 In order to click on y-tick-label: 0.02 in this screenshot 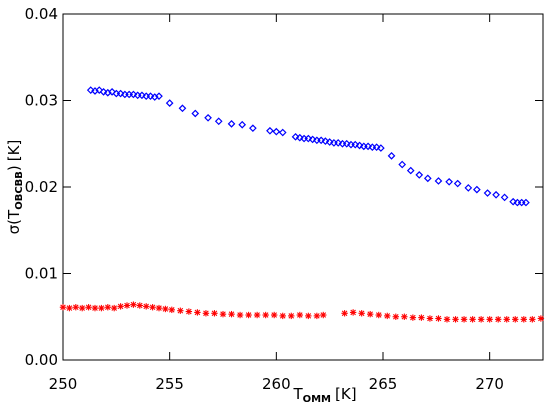, I will do `click(41, 187)`.